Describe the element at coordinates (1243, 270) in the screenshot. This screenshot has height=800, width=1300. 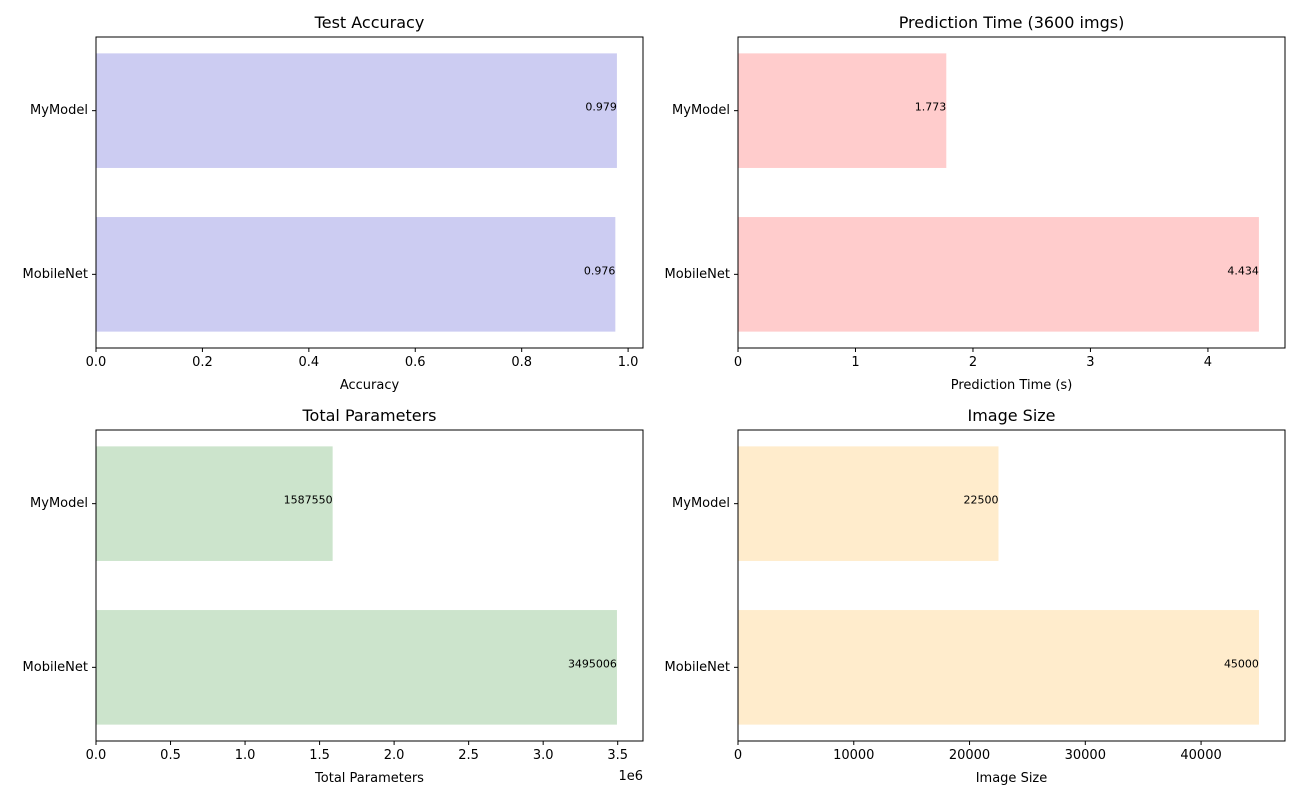
I see `bar-value-label: 4.434` at that location.